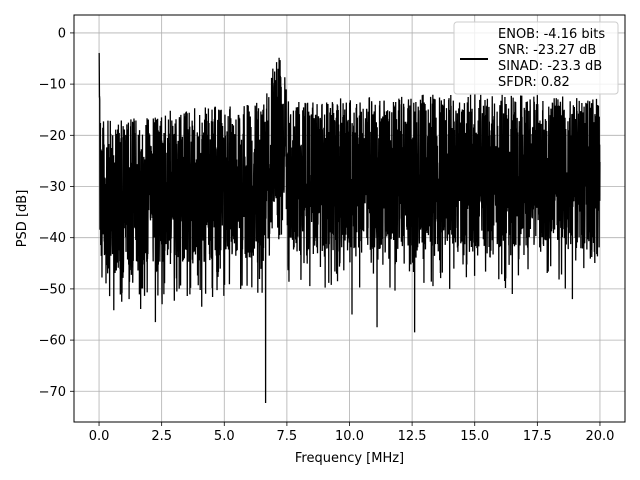 The height and width of the screenshot is (480, 640). I want to click on y-tick-label: −70, so click(52, 392).